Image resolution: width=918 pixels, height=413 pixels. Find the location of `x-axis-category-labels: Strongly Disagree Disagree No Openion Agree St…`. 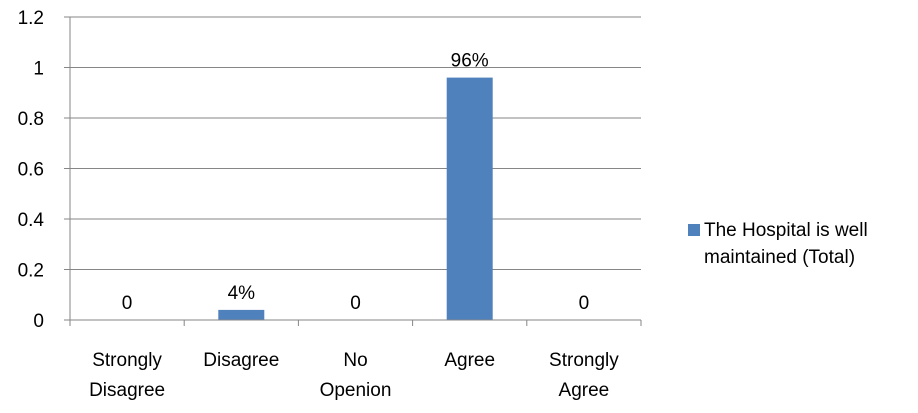

x-axis-category-labels: Strongly Disagree Disagree No Openion Agree St… is located at coordinates (354, 375).